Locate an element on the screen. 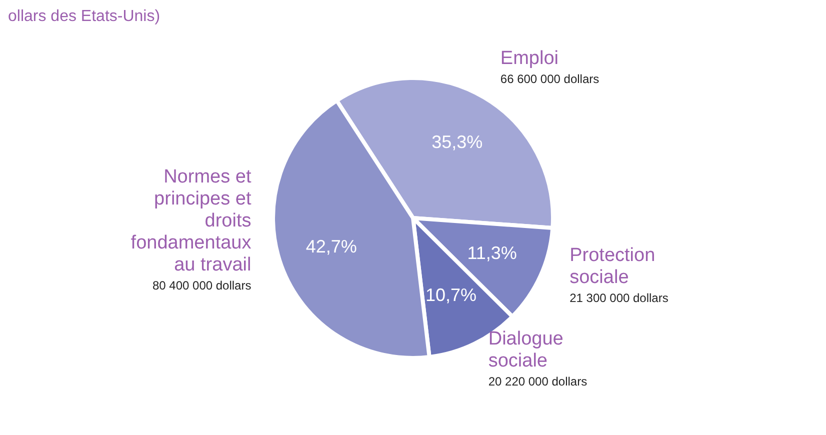  slice-label: Dialogue sociale is located at coordinates (526, 350).